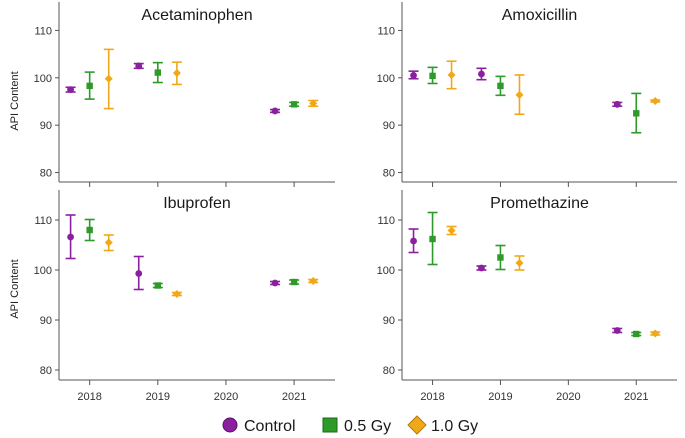 This screenshot has height=438, width=685. I want to click on panel-title: Ibuprofen, so click(197, 203).